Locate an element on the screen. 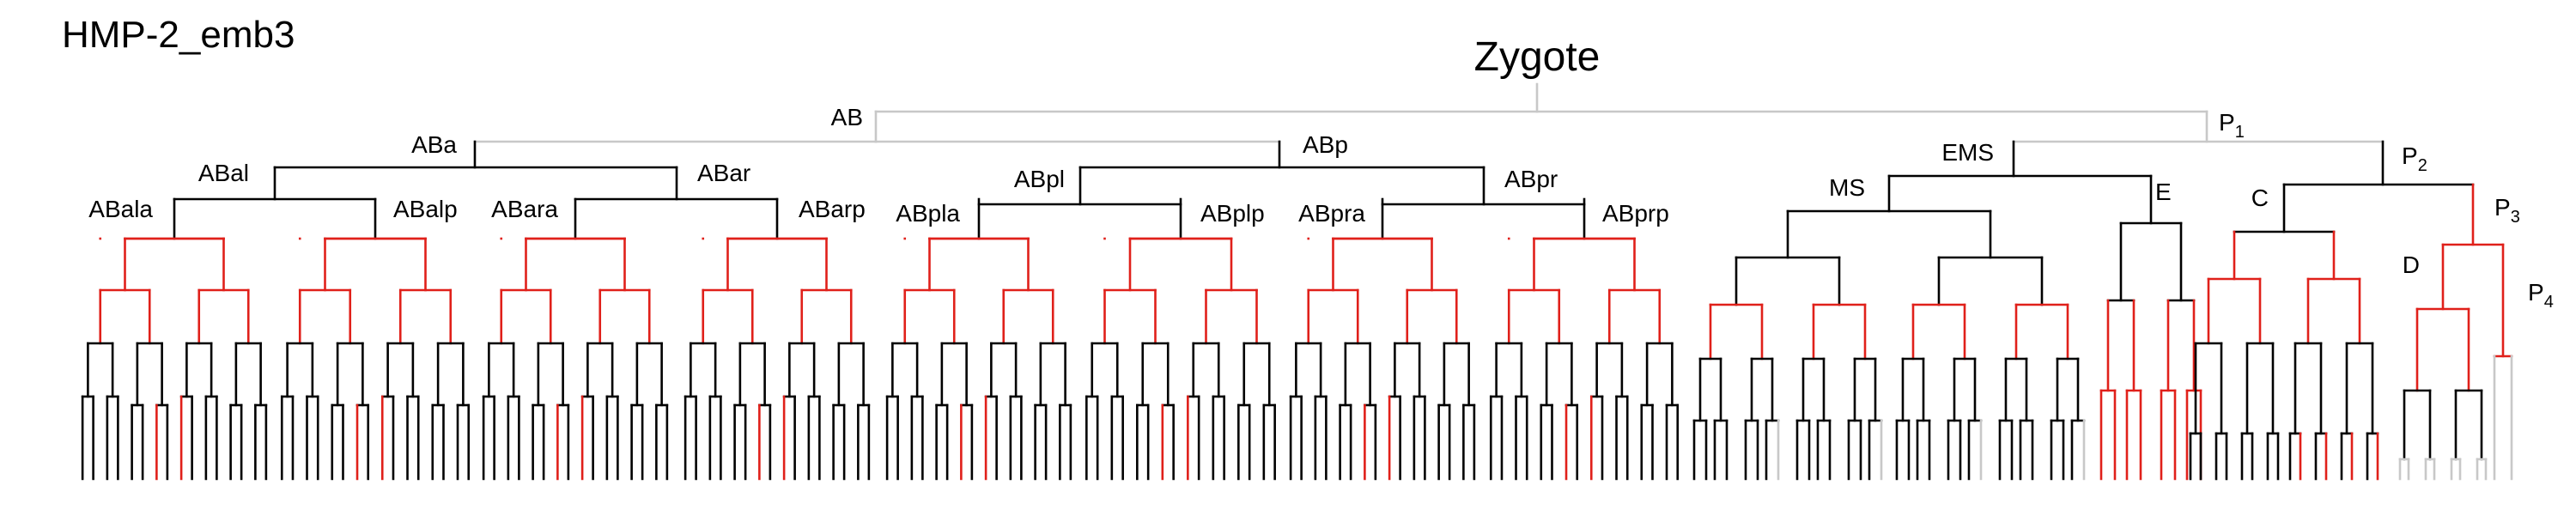  node-label-ABp: ABp is located at coordinates (1325, 144).